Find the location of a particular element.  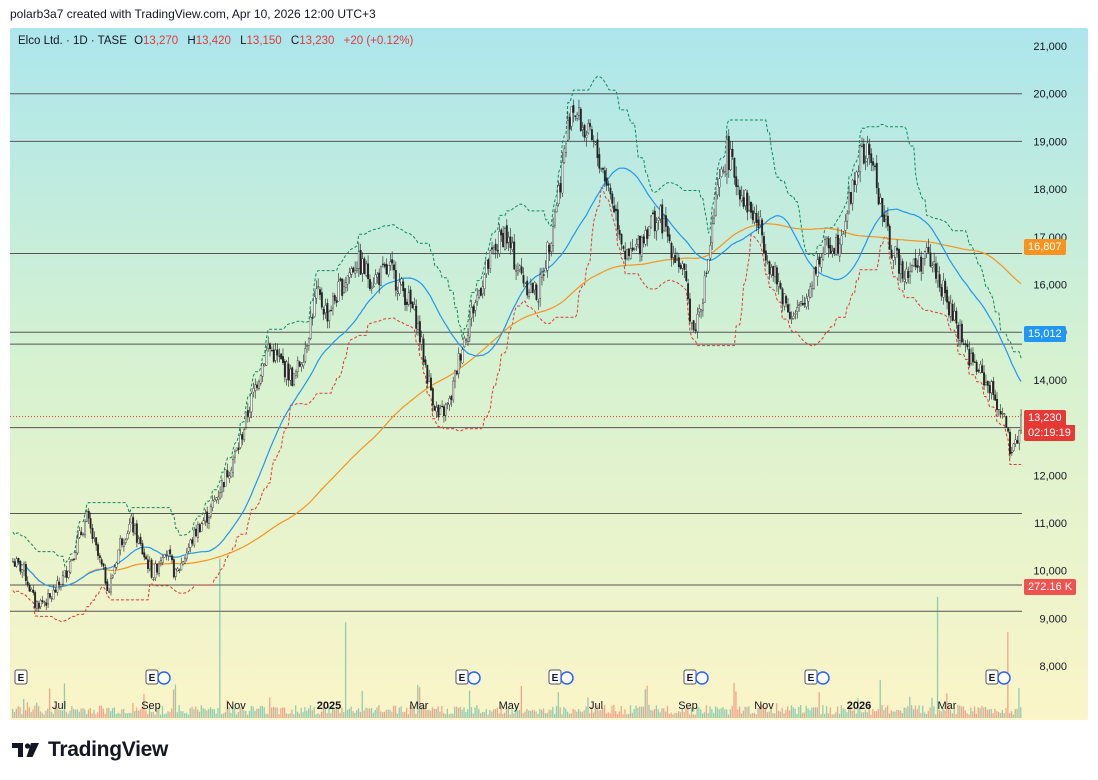

earnings-marker-letter: E is located at coordinates (690, 678).